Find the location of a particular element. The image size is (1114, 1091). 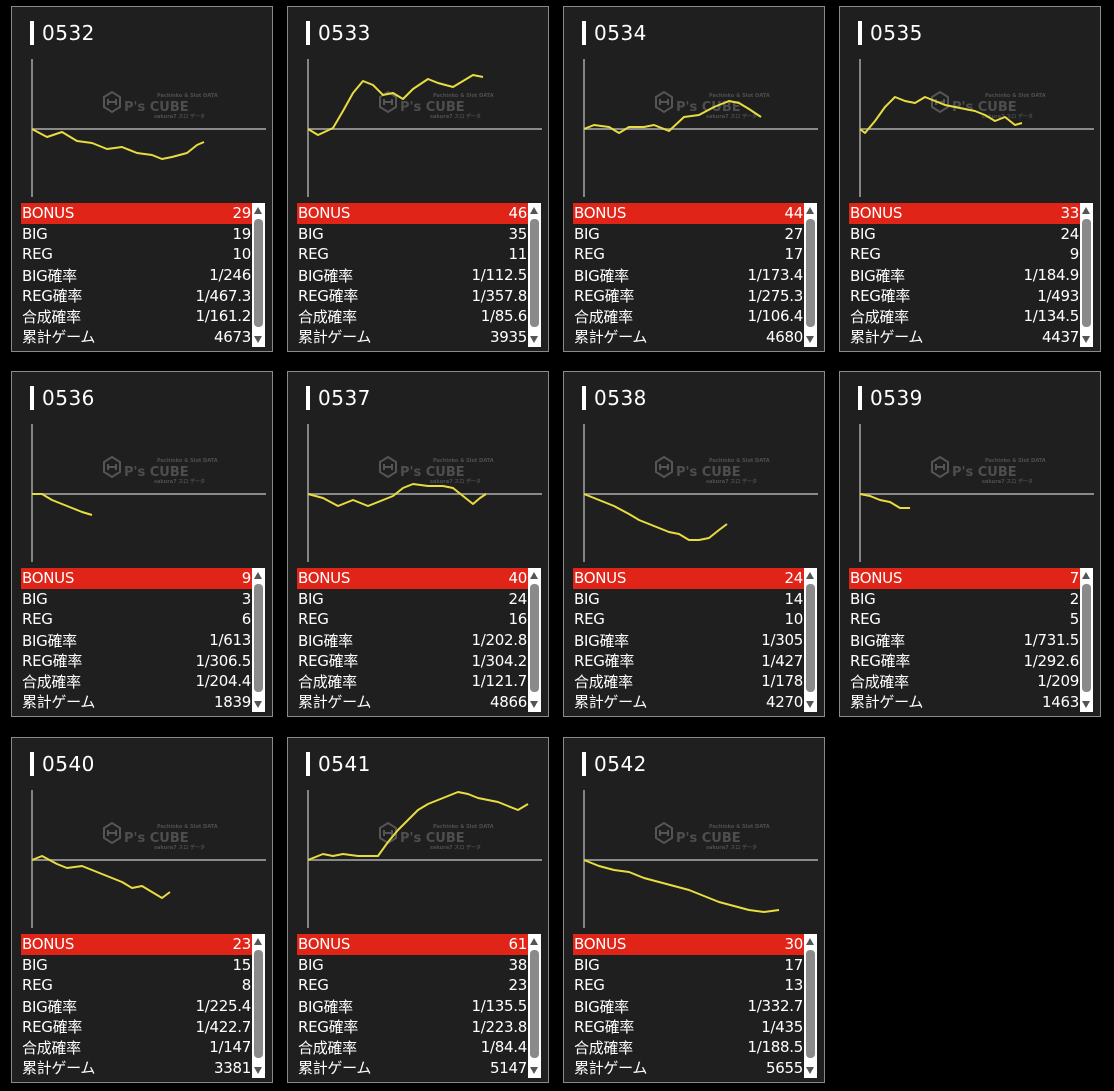

total-rate-label: 合成確率 is located at coordinates (603, 681).